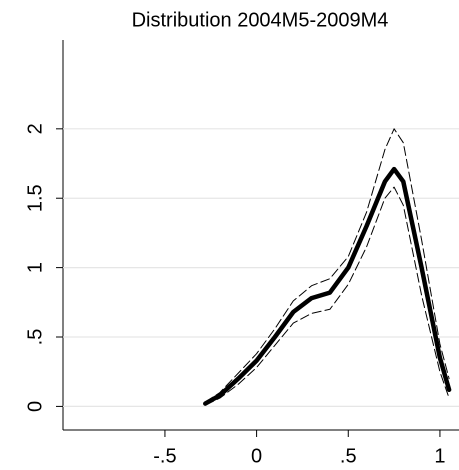 The image size is (459, 470). I want to click on chart-title: Distribution 2004M5-2009M4, so click(260, 20).